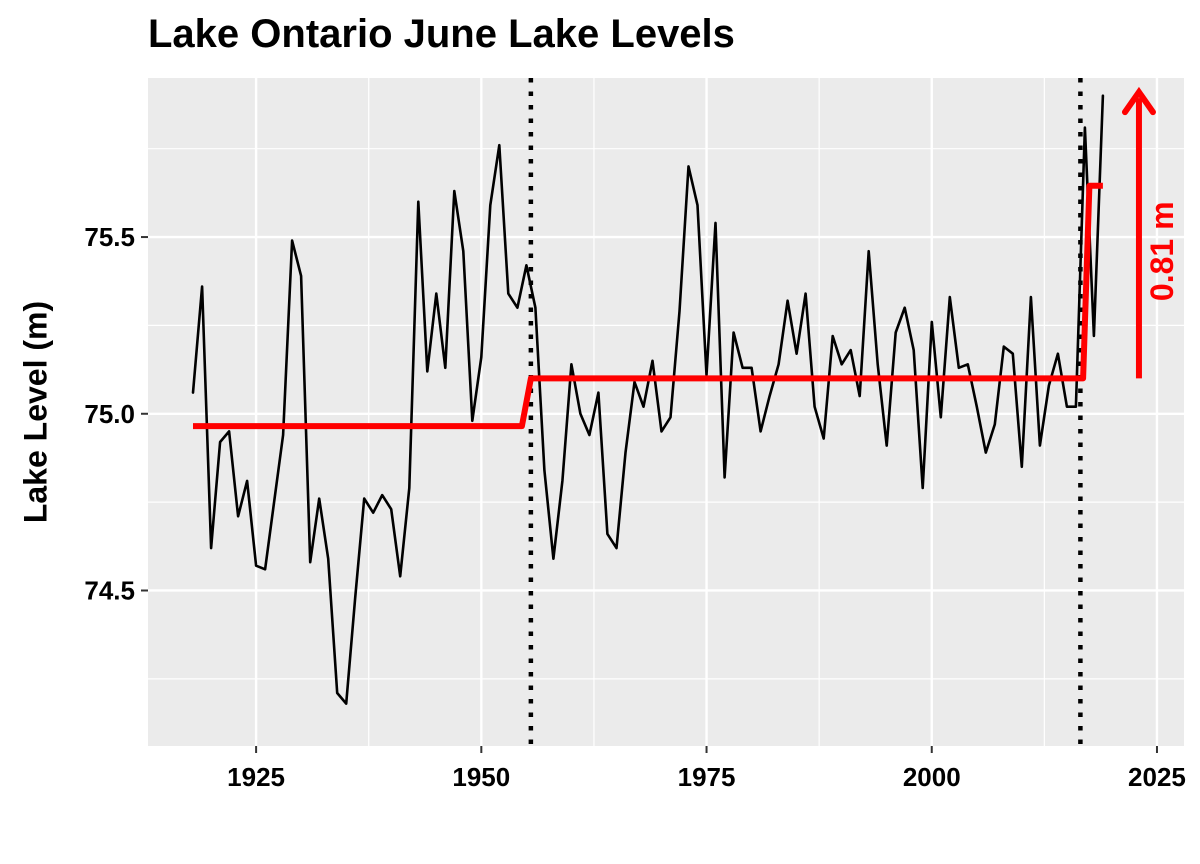 The width and height of the screenshot is (1200, 864). I want to click on annotation-label: 0.81 m, so click(1162, 251).